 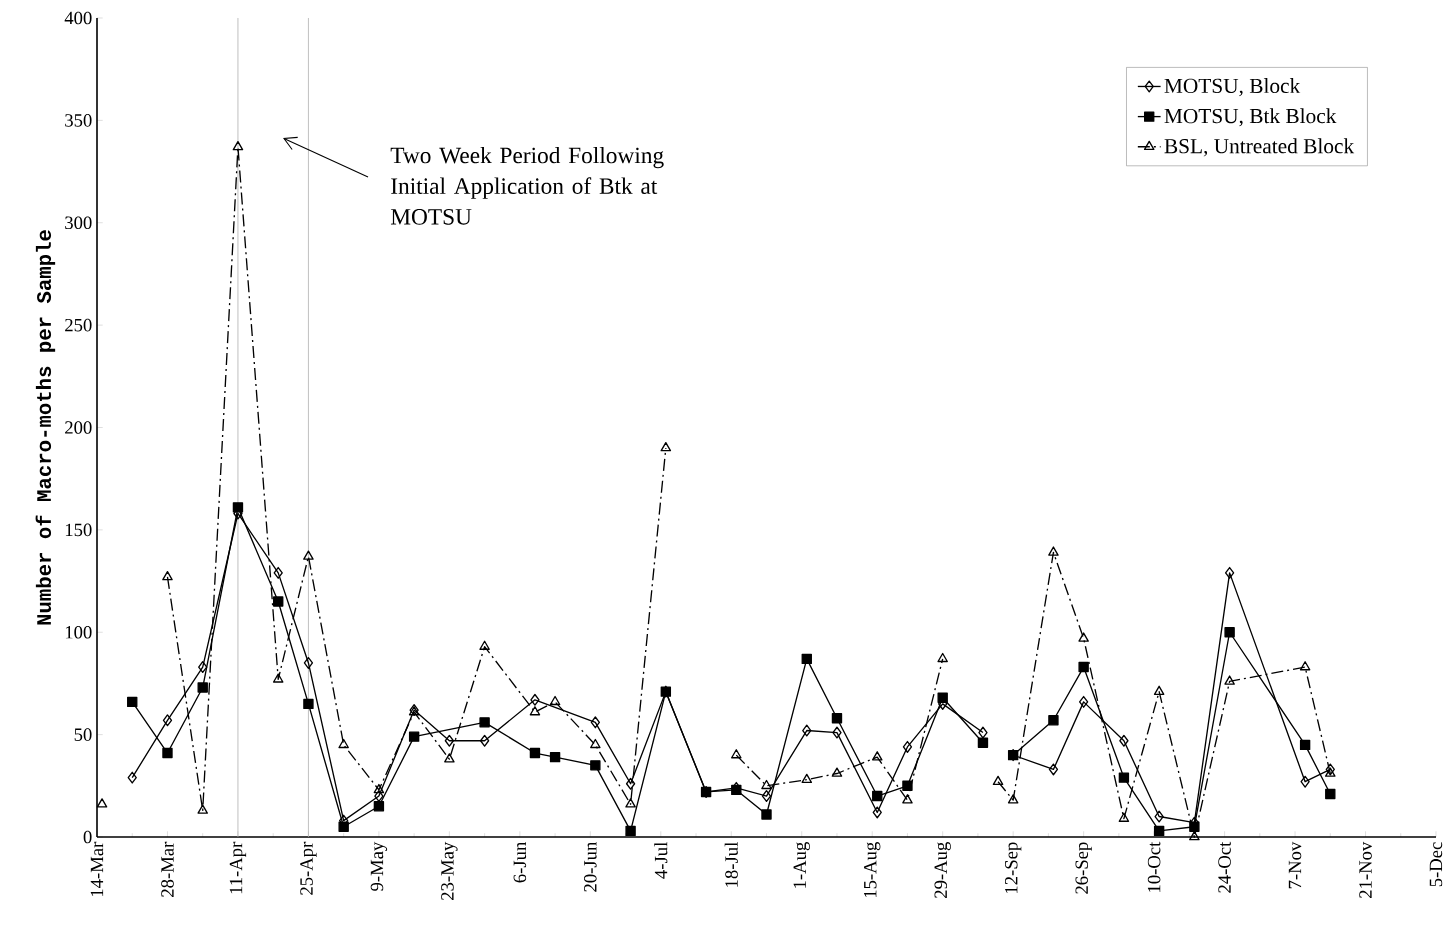 I want to click on x-tick-label: 23-May, so click(x=449, y=870).